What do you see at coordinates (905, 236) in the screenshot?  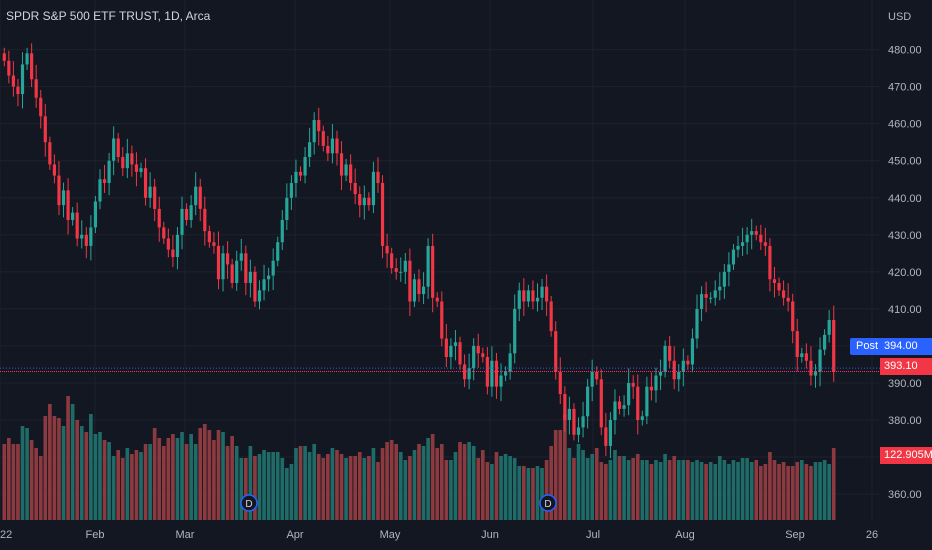 I see `y-tick-label: 430.00` at bounding box center [905, 236].